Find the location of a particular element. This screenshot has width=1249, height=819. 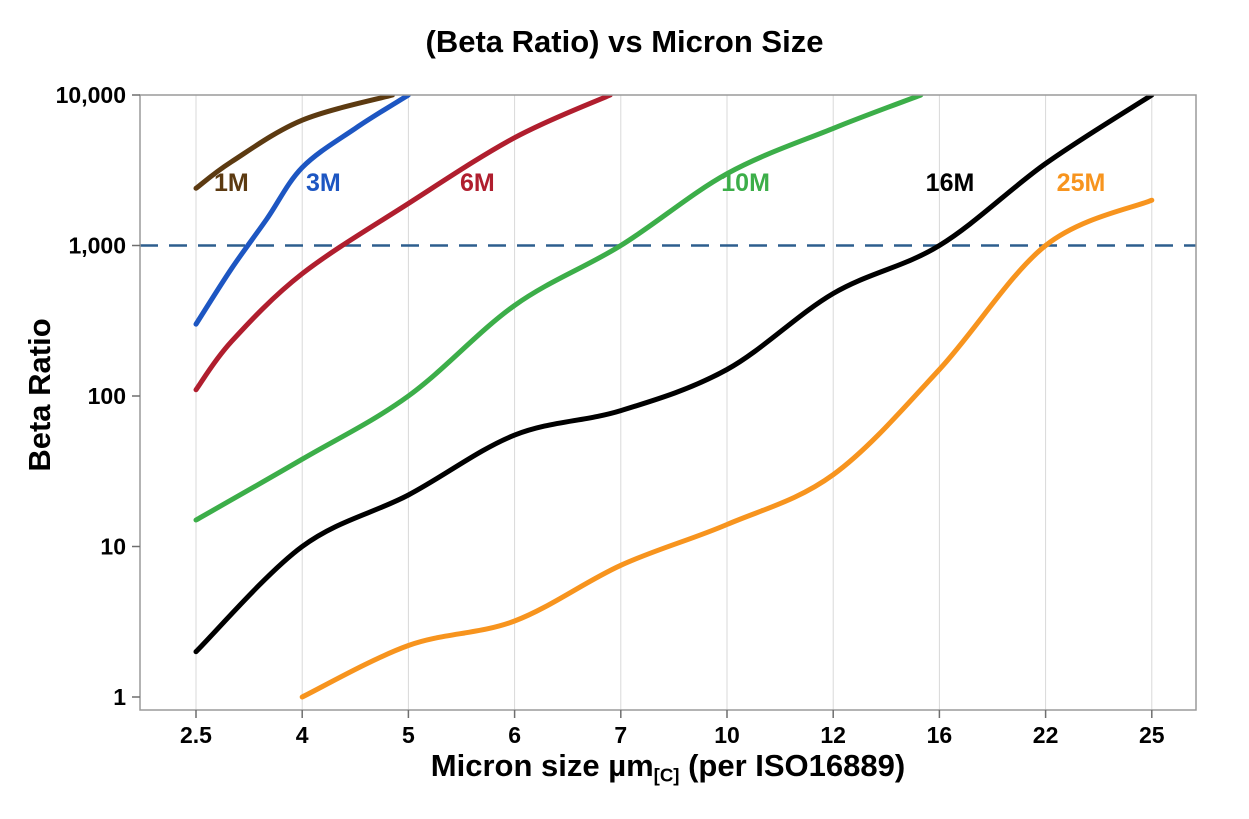

series-curve-6M is located at coordinates (403, 244).